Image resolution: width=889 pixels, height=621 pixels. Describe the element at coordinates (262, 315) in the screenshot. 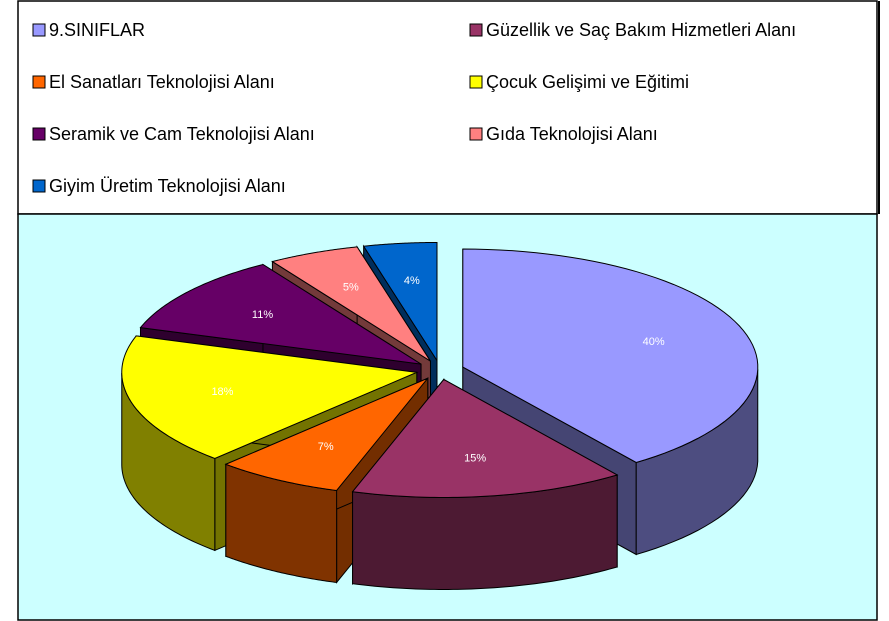

I see `data-label: 11%` at that location.